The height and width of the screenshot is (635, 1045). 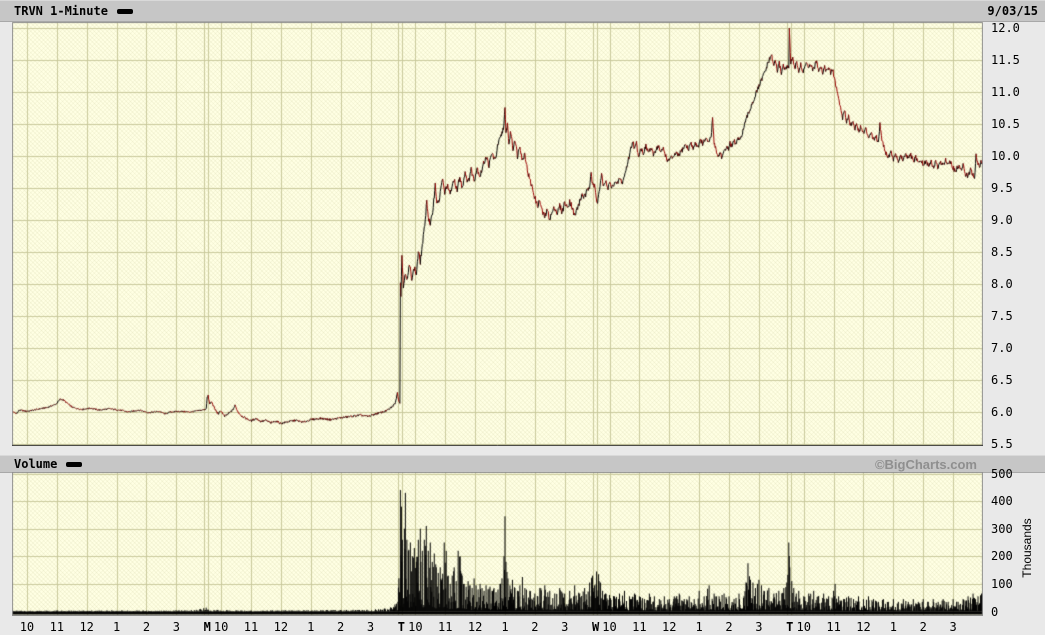 I want to click on price-axis-label: 10.5, so click(x=1005, y=124).